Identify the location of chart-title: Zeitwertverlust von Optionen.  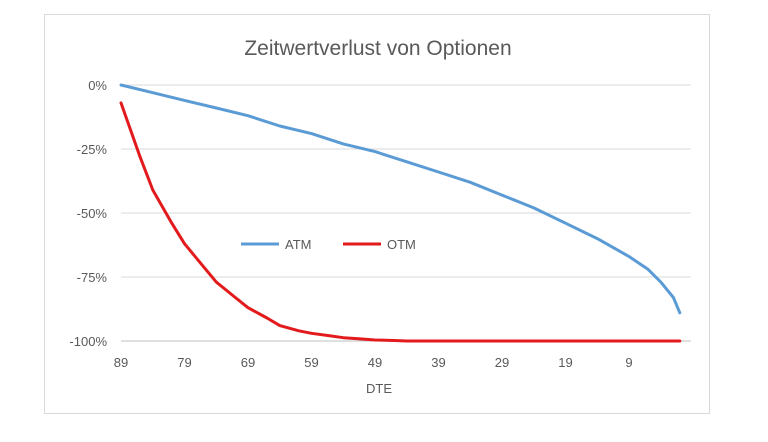
(377, 48).